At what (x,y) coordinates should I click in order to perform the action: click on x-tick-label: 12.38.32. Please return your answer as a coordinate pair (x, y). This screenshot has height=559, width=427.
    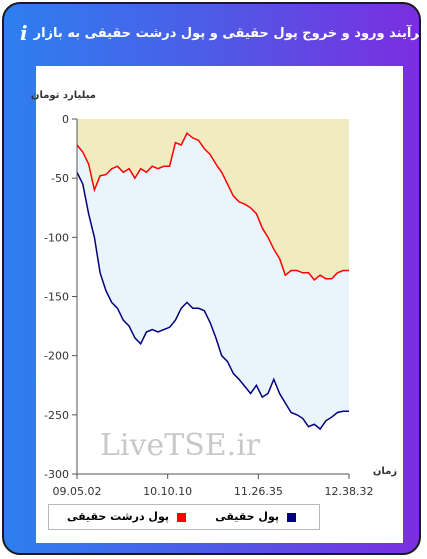
    Looking at the image, I should click on (349, 491).